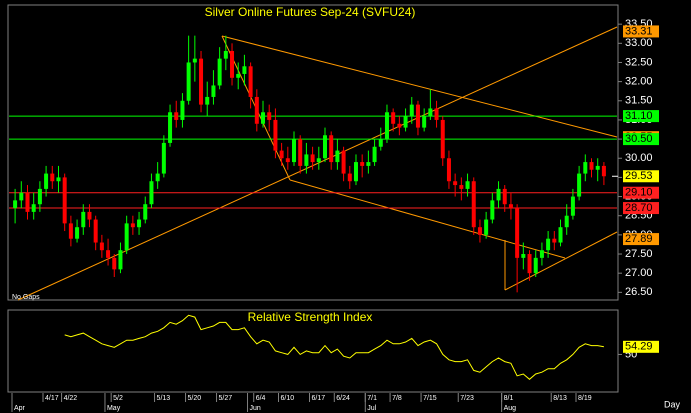  What do you see at coordinates (334, 347) in the screenshot?
I see `rsi-line` at bounding box center [334, 347].